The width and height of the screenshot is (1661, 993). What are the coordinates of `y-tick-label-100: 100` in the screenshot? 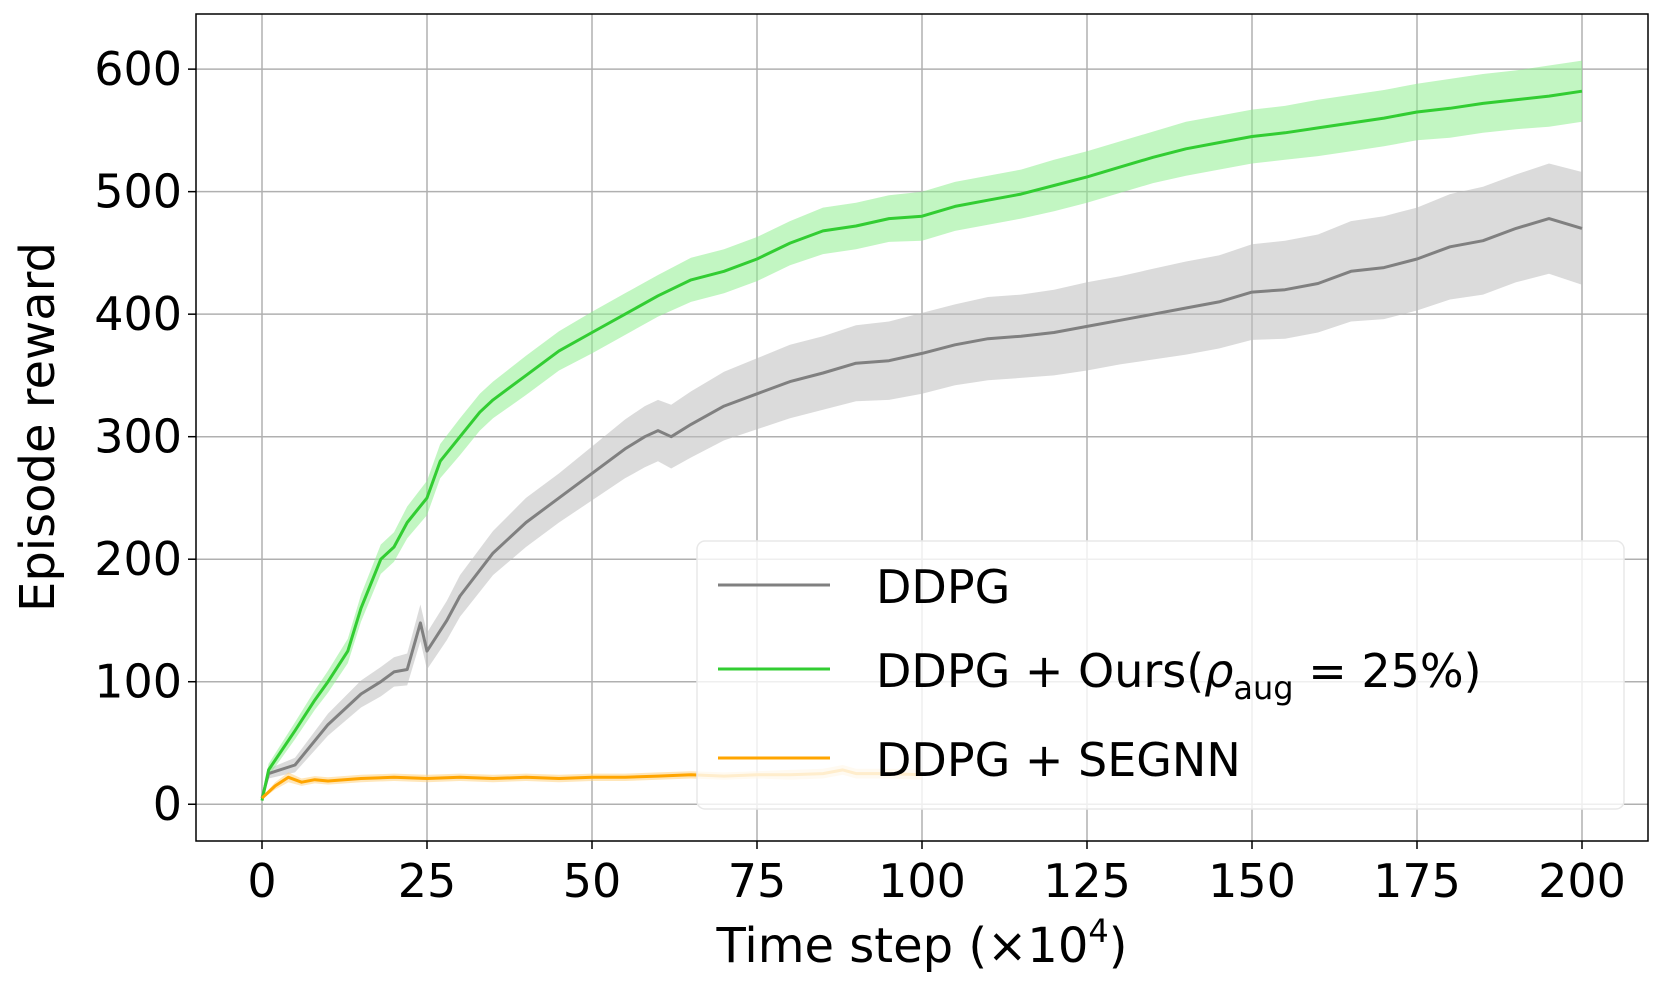 It's located at (138, 682).